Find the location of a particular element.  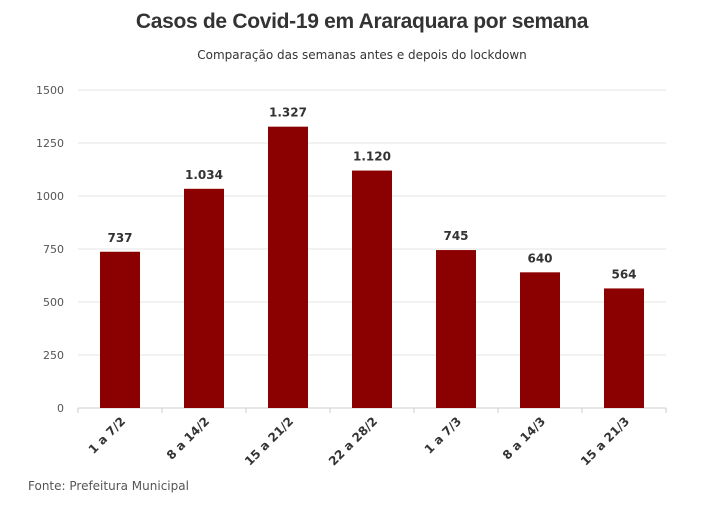

x-tick-label: 22 a 28/2 is located at coordinates (353, 441).